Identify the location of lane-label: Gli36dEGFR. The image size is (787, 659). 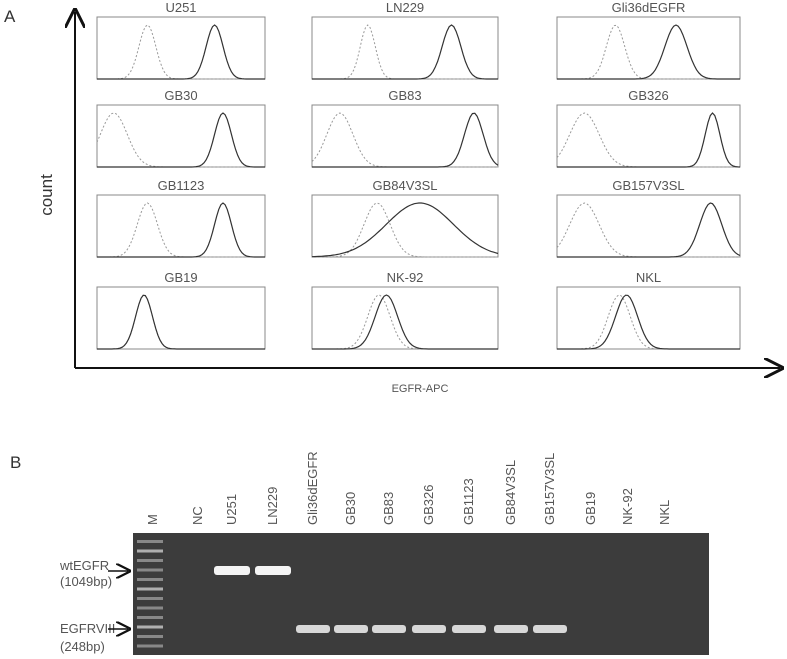
(312, 488).